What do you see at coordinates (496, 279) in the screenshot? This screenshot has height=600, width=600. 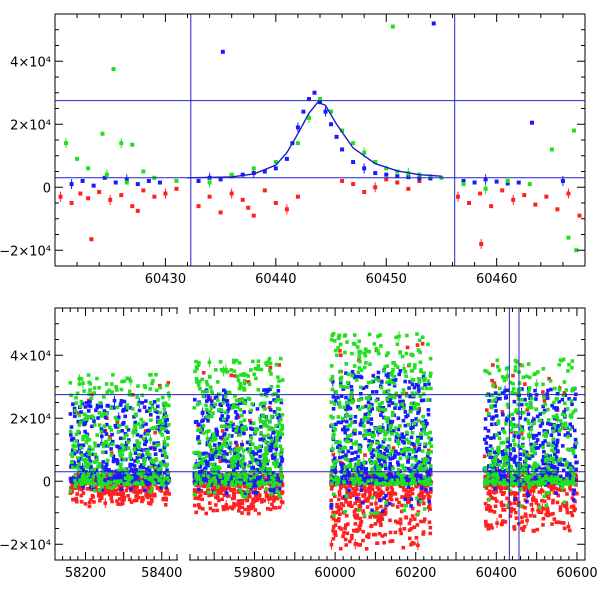 I see `x-tick-label: 60460` at bounding box center [496, 279].